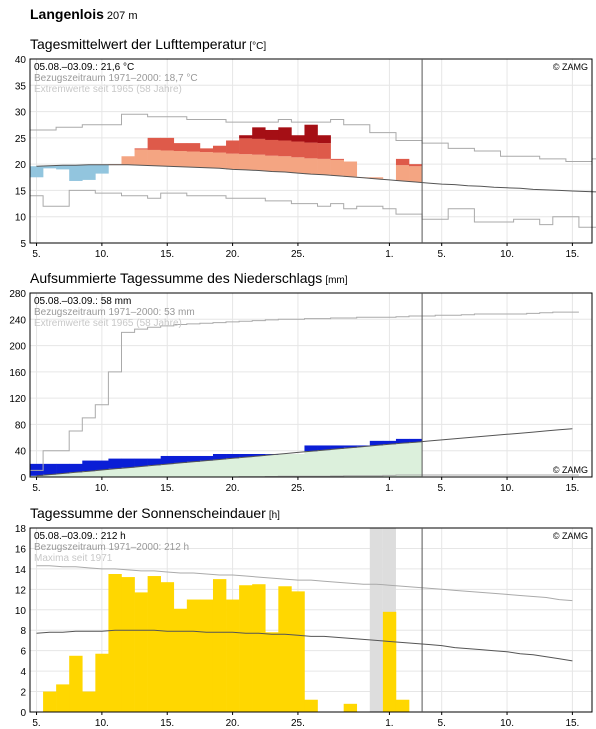  What do you see at coordinates (570, 470) in the screenshot?
I see `precipitation-copyright: © ZAMG` at bounding box center [570, 470].